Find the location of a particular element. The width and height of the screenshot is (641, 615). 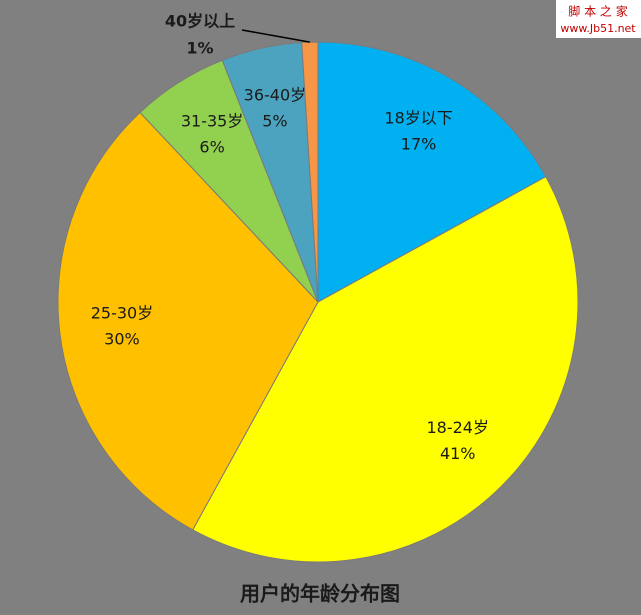

slice-category-label: 25-30岁 is located at coordinates (122, 312).